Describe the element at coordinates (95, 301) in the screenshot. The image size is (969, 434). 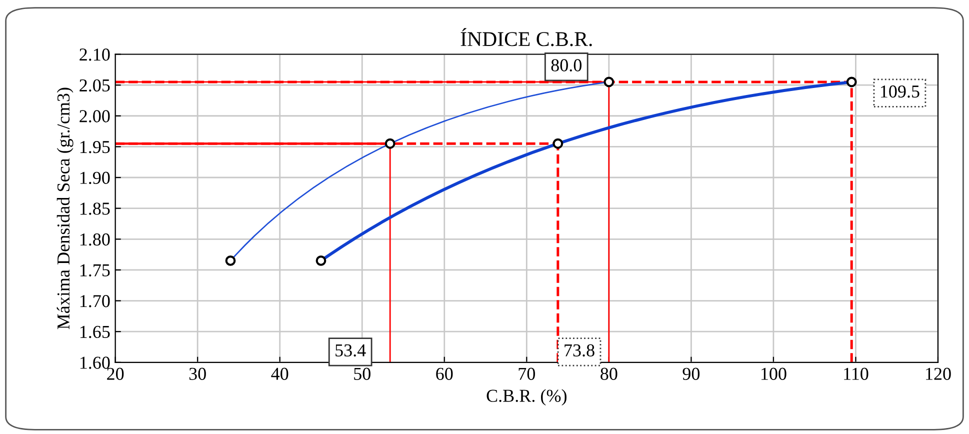
I see `y-tick-label: 1.70` at that location.